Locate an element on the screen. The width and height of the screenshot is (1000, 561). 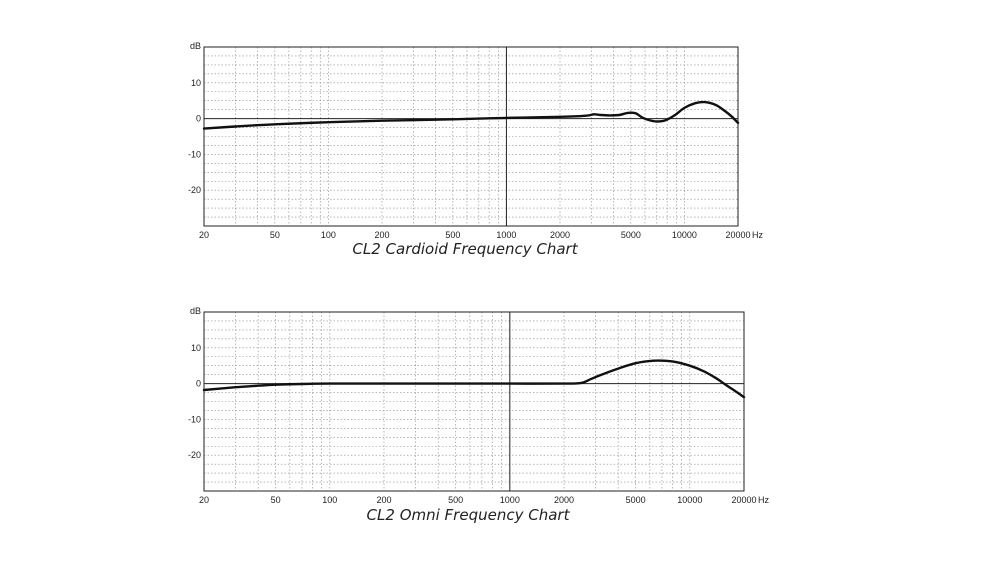
chart-title: CL2 Cardioid Frequency Chart is located at coordinates (465, 249).